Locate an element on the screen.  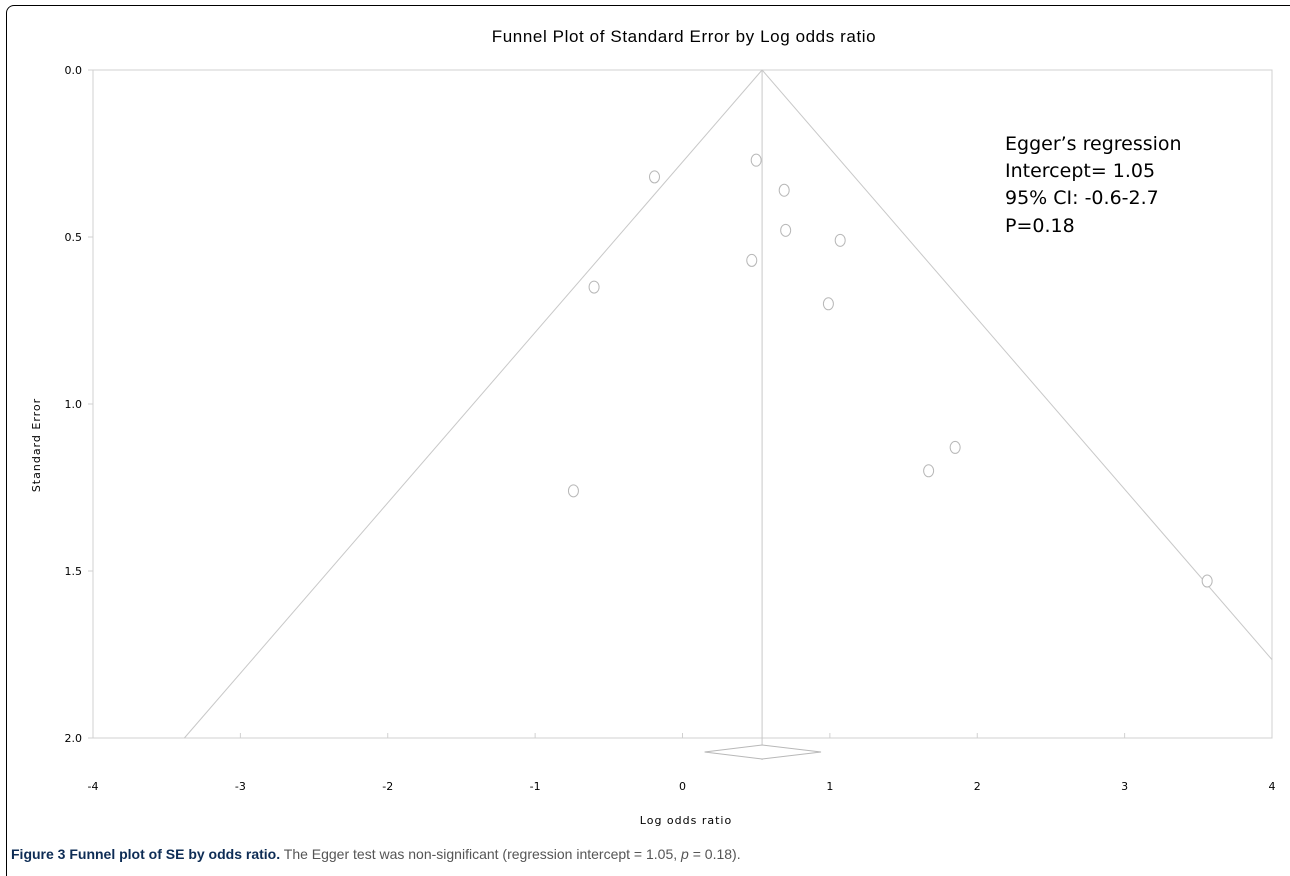
x-tick-label: -1 is located at coordinates (535, 786).